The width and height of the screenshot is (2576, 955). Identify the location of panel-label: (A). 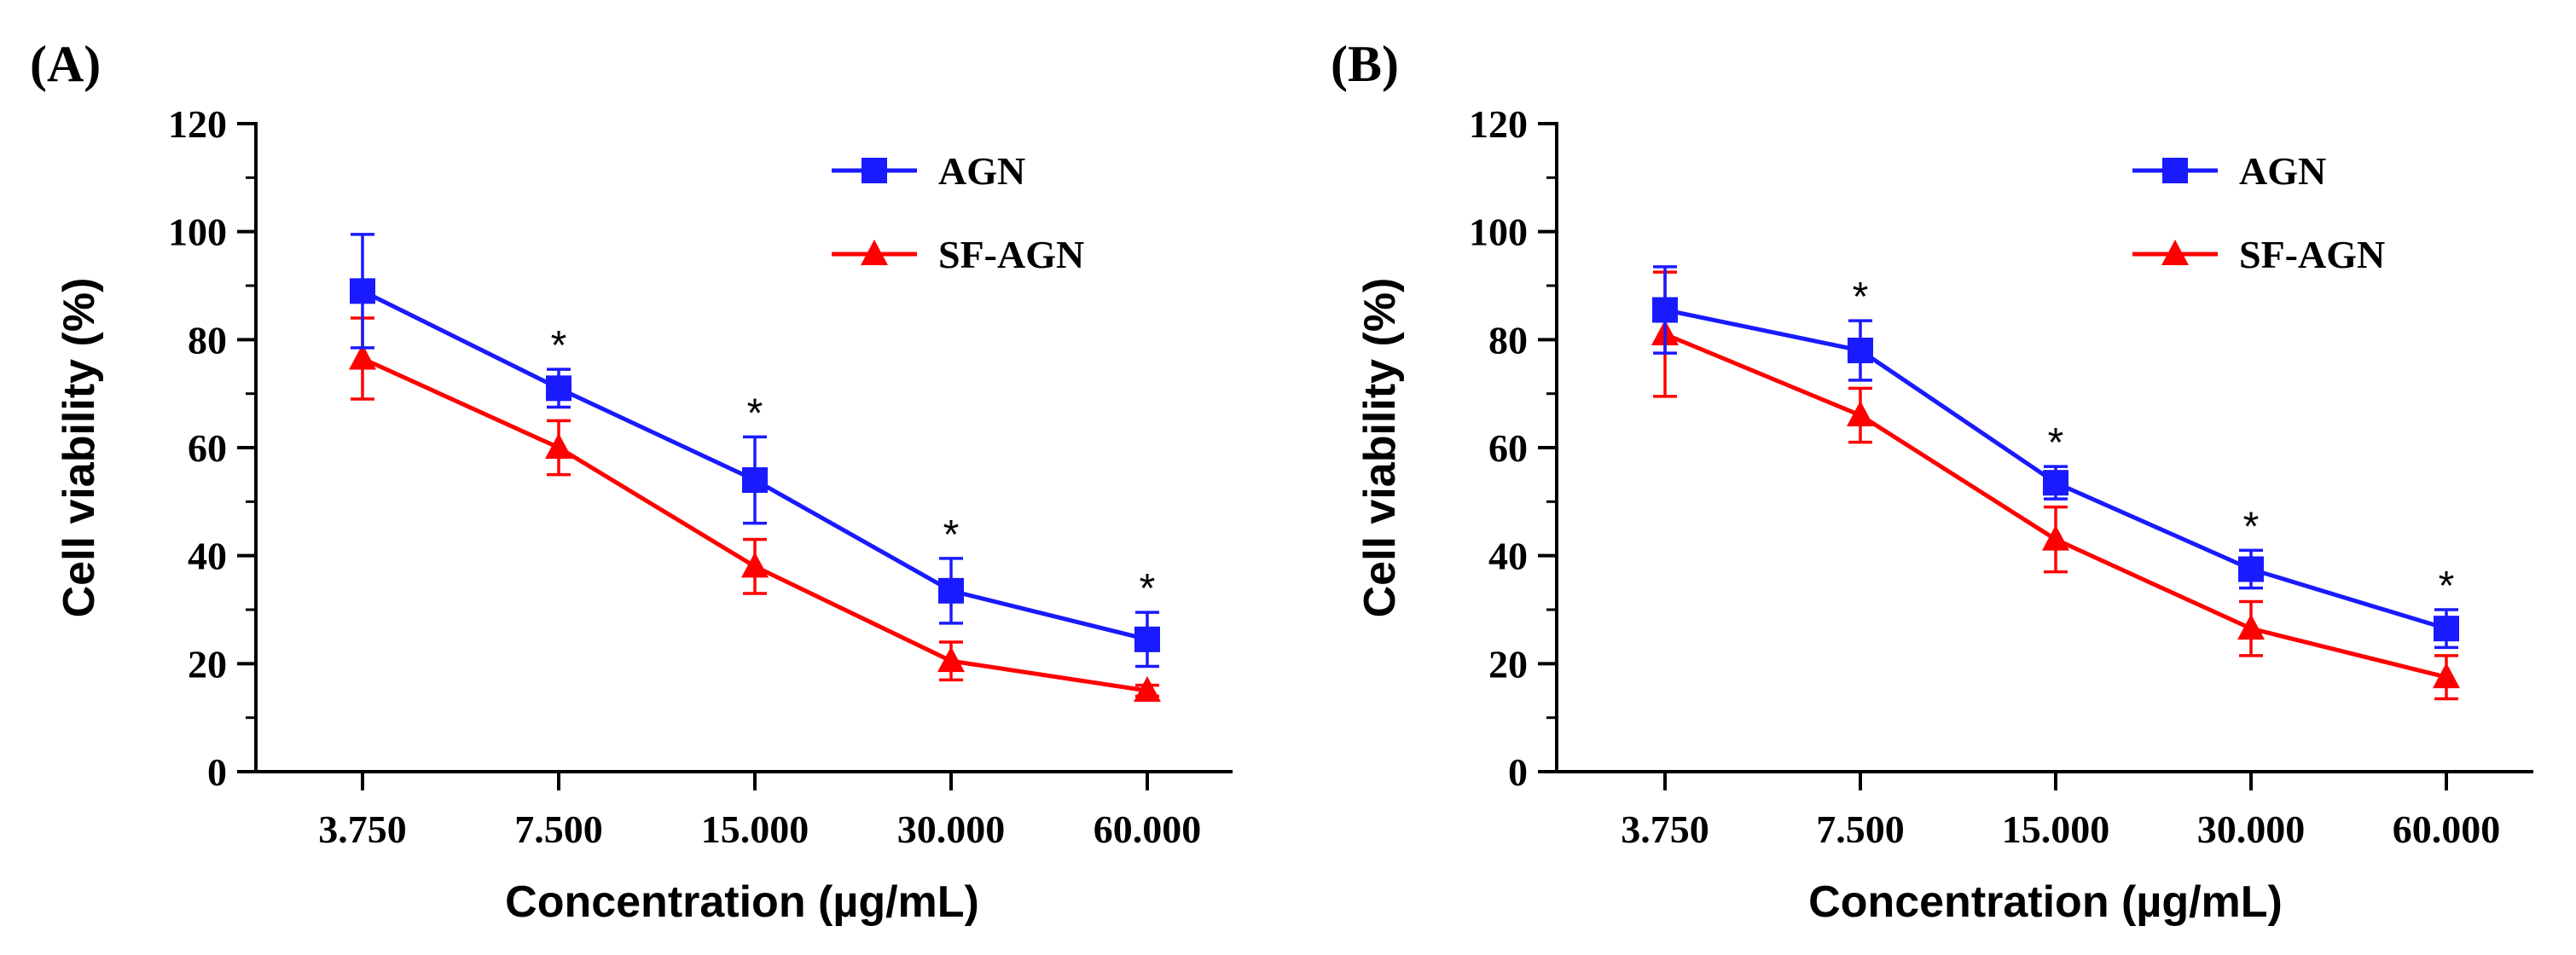
(65, 64).